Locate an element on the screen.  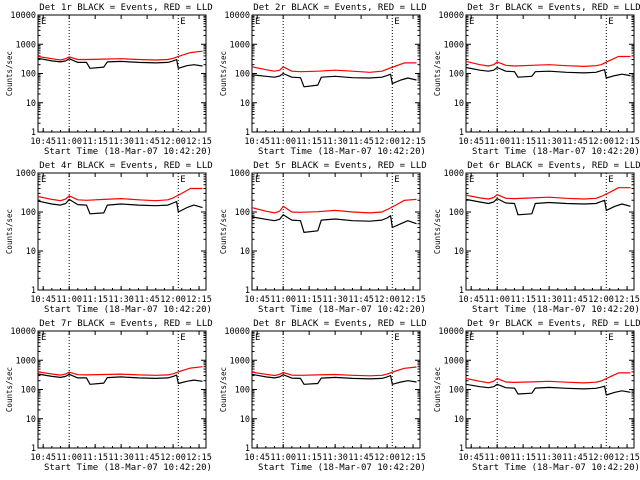
panel-title: Det 4r BLACK = Events, RED = LLD is located at coordinates (125, 166).